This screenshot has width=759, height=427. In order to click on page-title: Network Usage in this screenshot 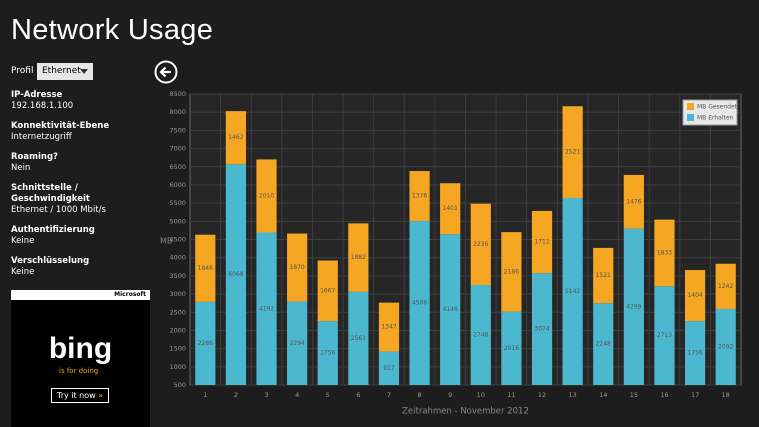, I will do `click(112, 30)`.